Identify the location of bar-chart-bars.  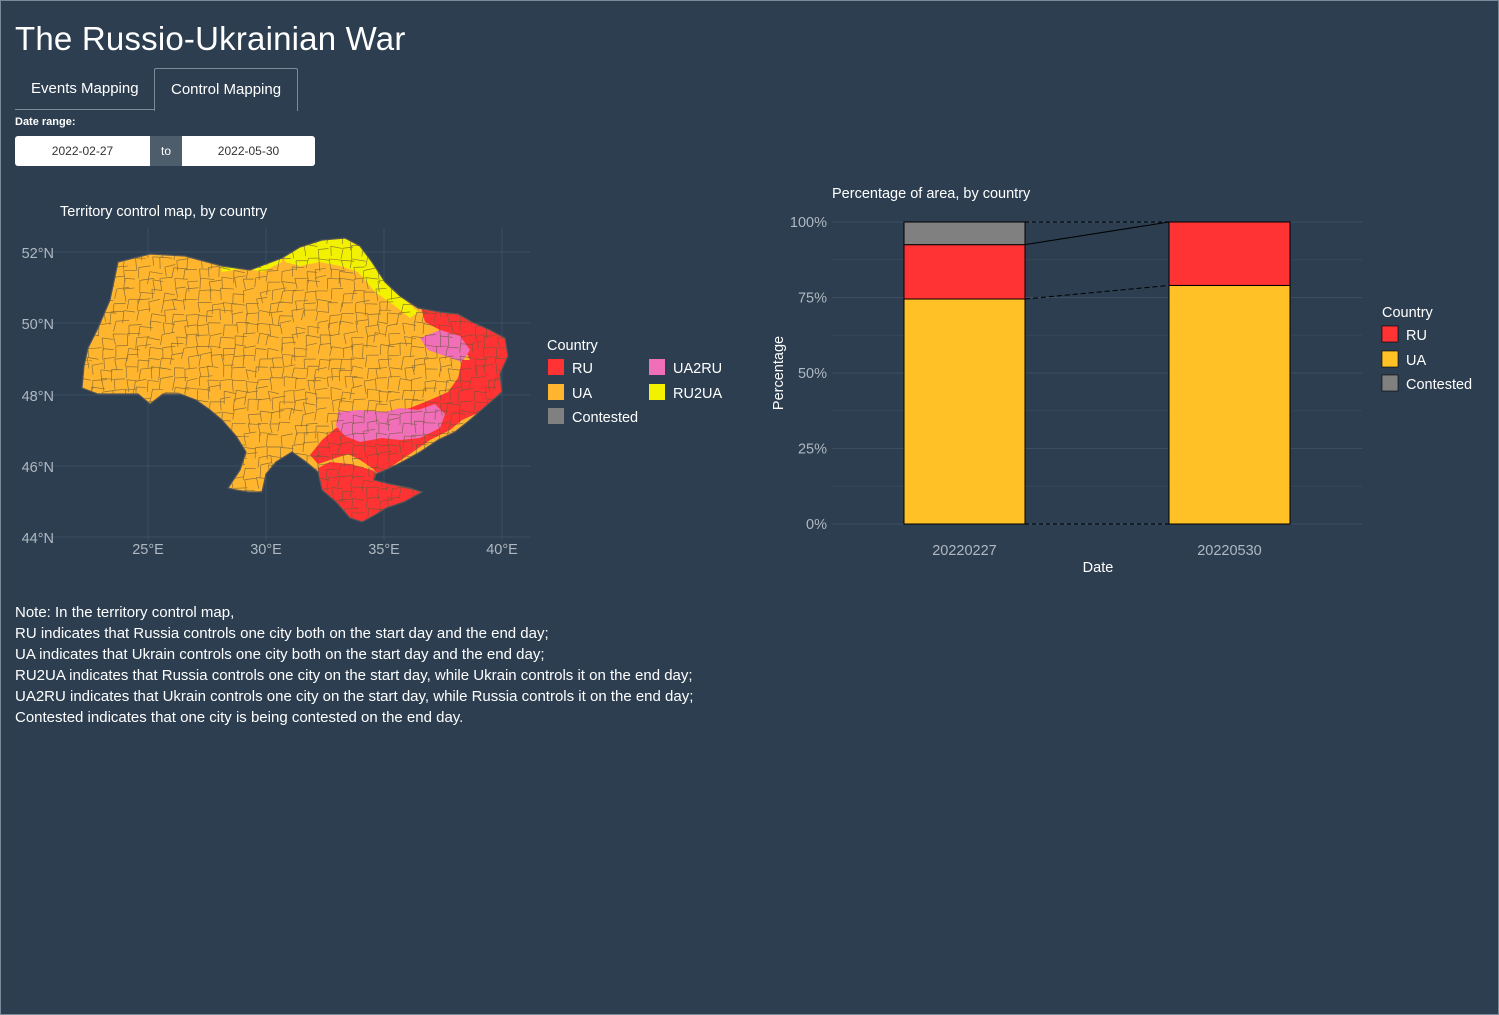
(1097, 373).